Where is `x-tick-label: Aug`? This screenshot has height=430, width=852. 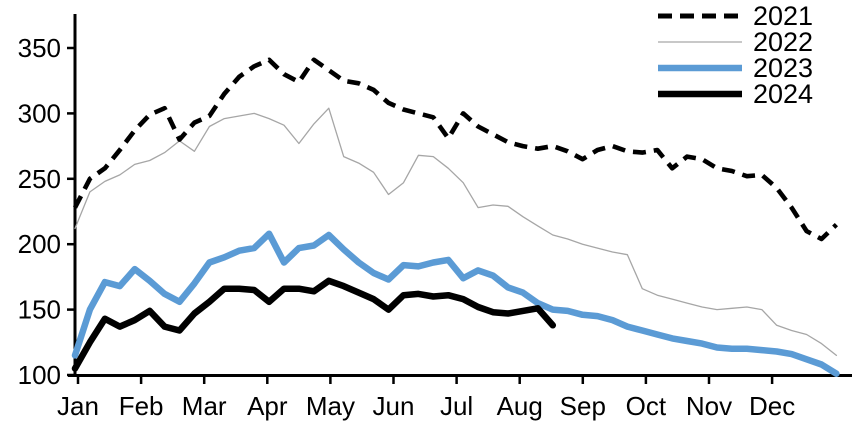
x-tick-label: Aug is located at coordinates (520, 406).